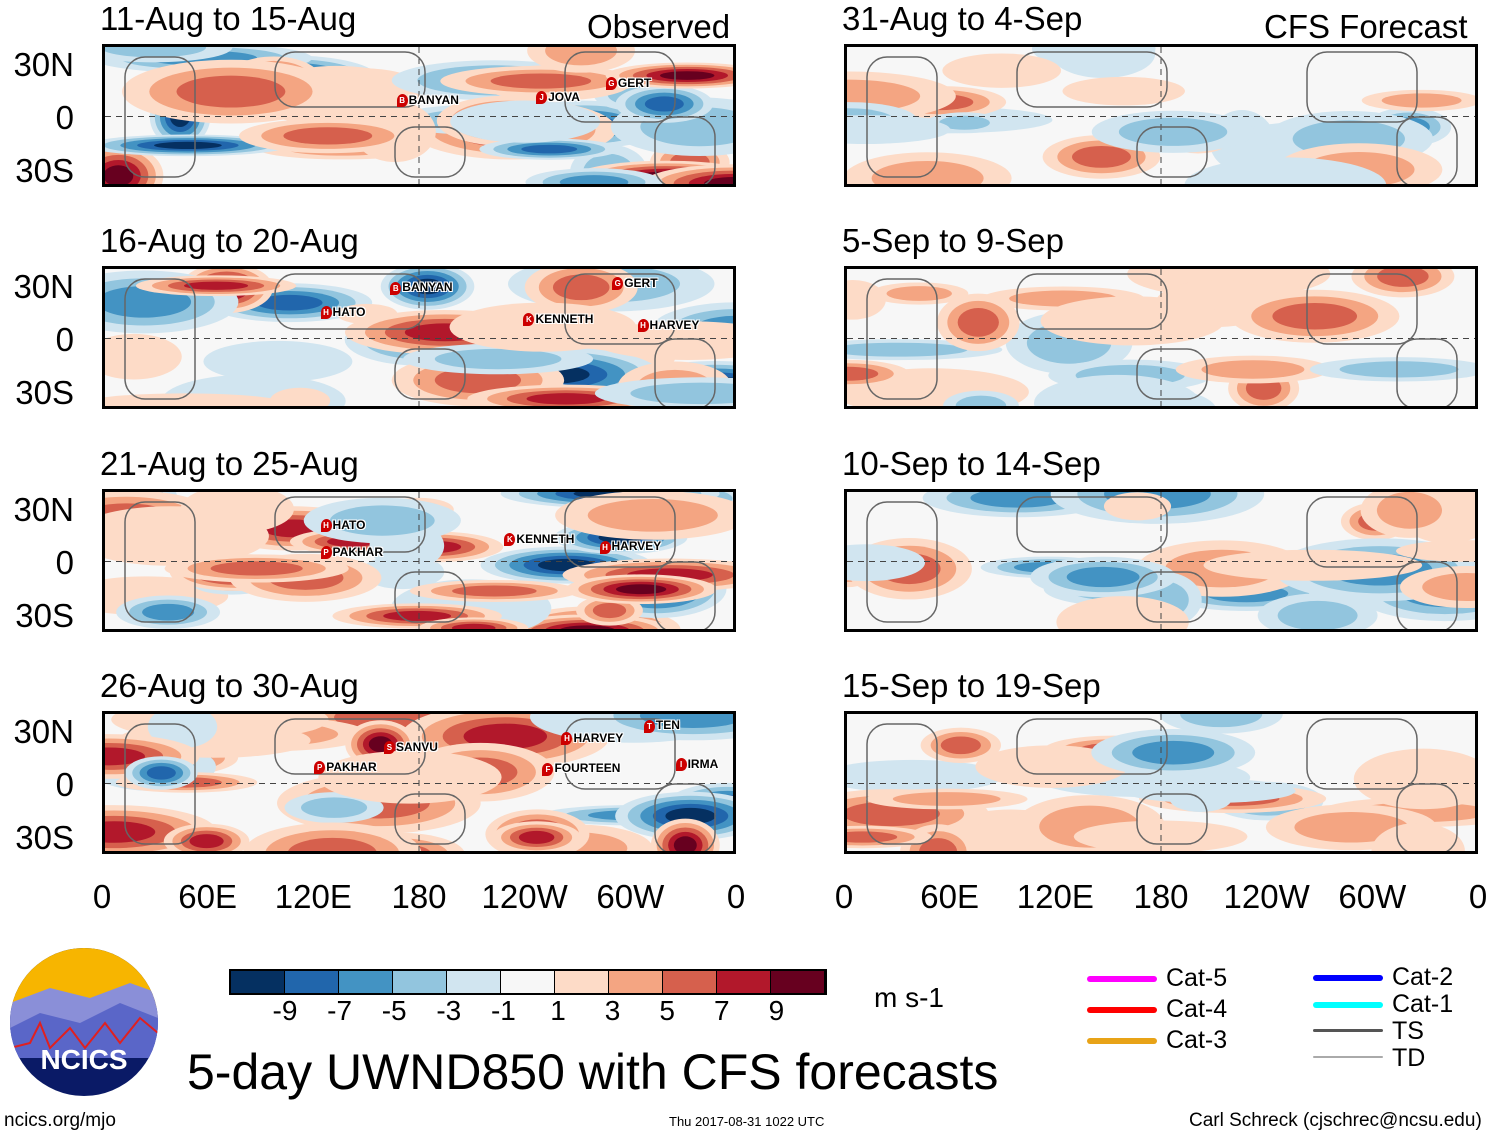  I want to click on colorbar, so click(528, 982).